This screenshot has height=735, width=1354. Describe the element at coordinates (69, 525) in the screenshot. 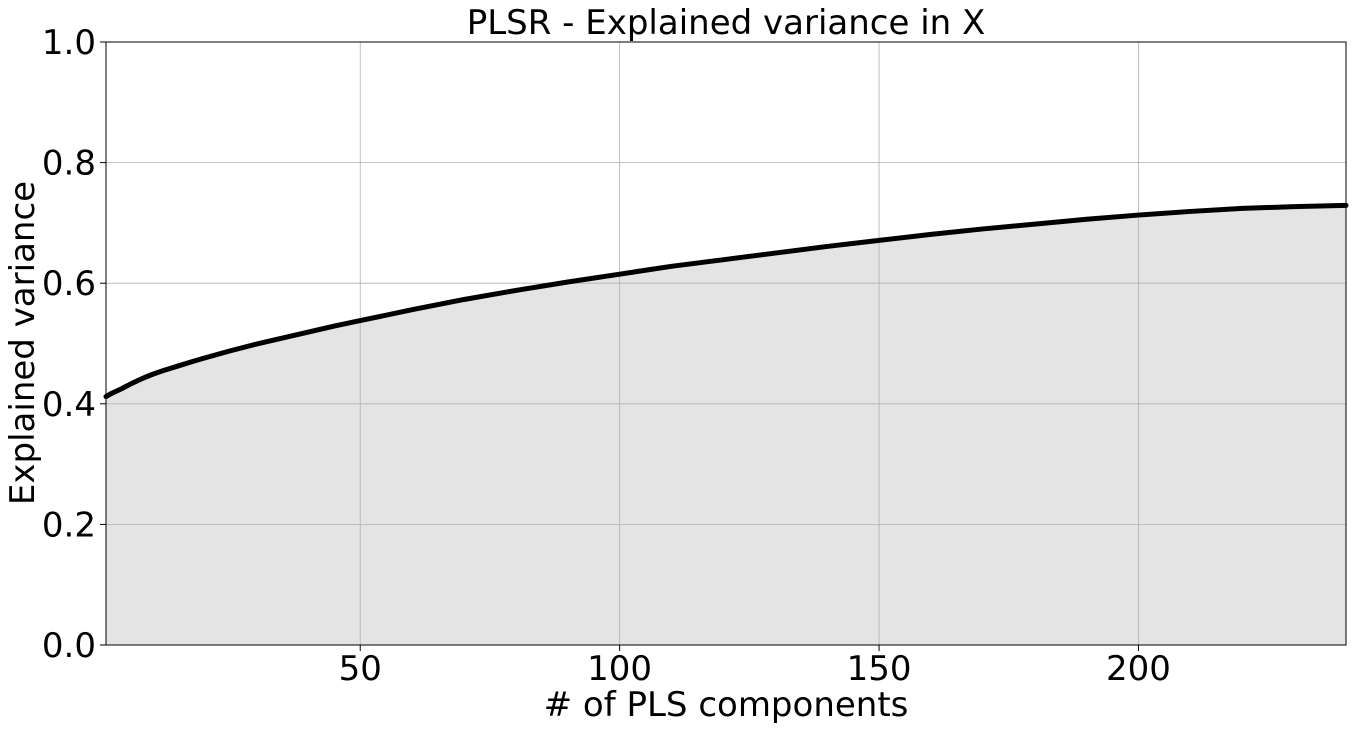

I see `y-tick-label: 0.2` at that location.